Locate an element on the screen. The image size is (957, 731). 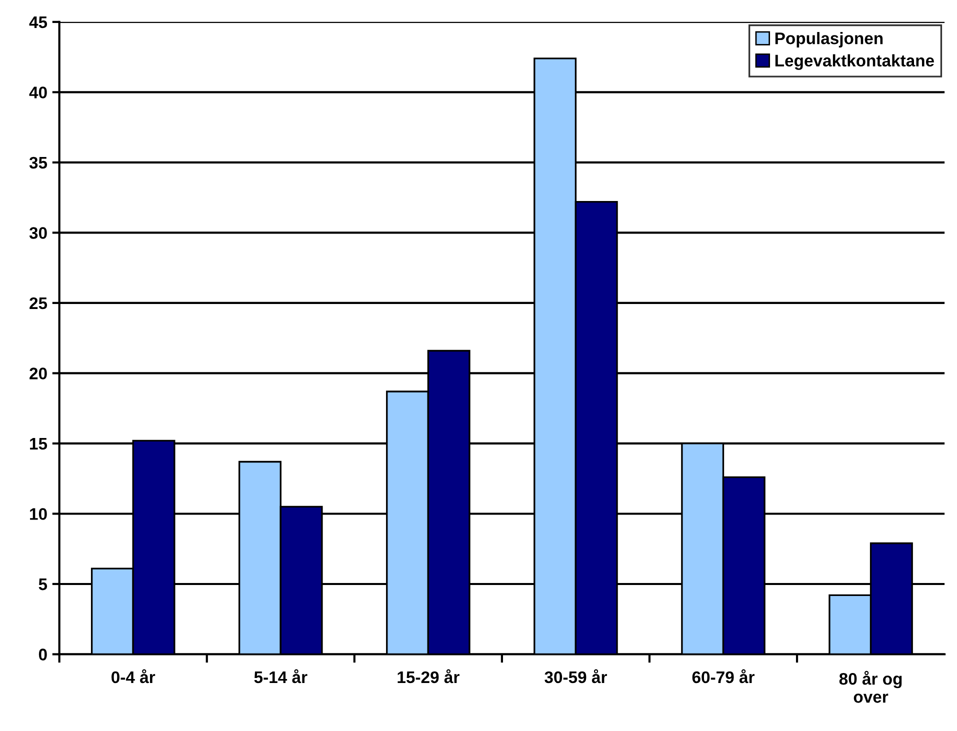
x-tick-label: 5-14 år is located at coordinates (281, 676).